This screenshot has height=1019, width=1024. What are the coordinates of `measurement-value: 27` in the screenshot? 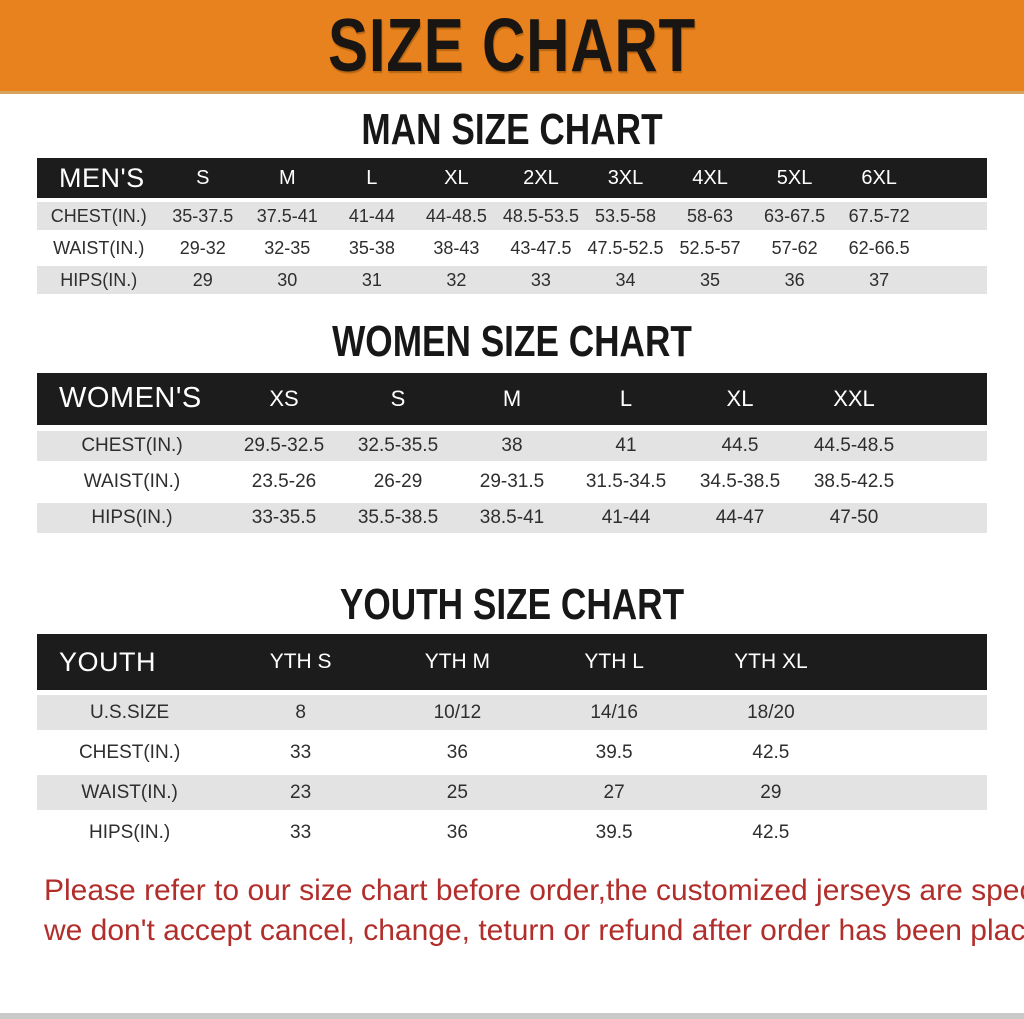 It's located at (614, 793).